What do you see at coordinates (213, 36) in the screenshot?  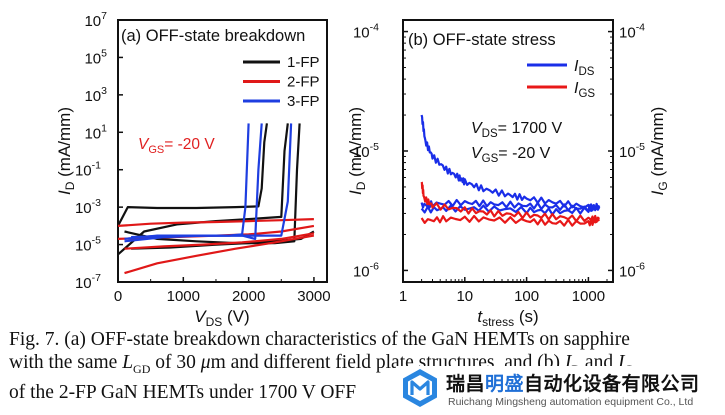 I see `panel-a-label: (a) OFF-state breakdown` at bounding box center [213, 36].